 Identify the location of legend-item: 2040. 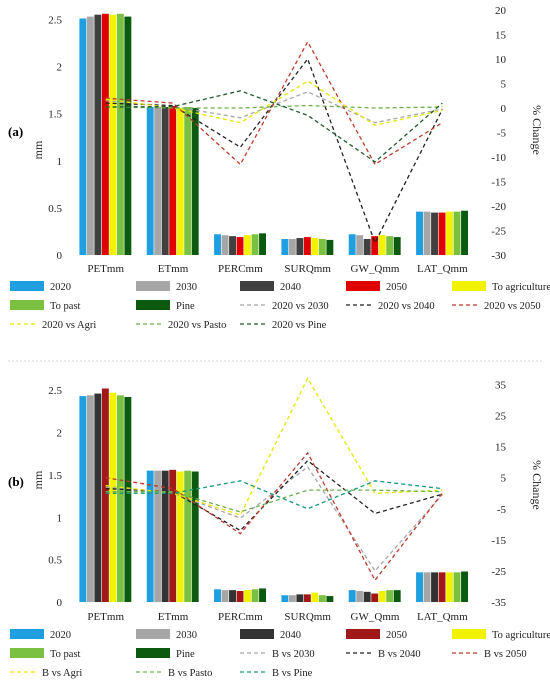
(270, 635).